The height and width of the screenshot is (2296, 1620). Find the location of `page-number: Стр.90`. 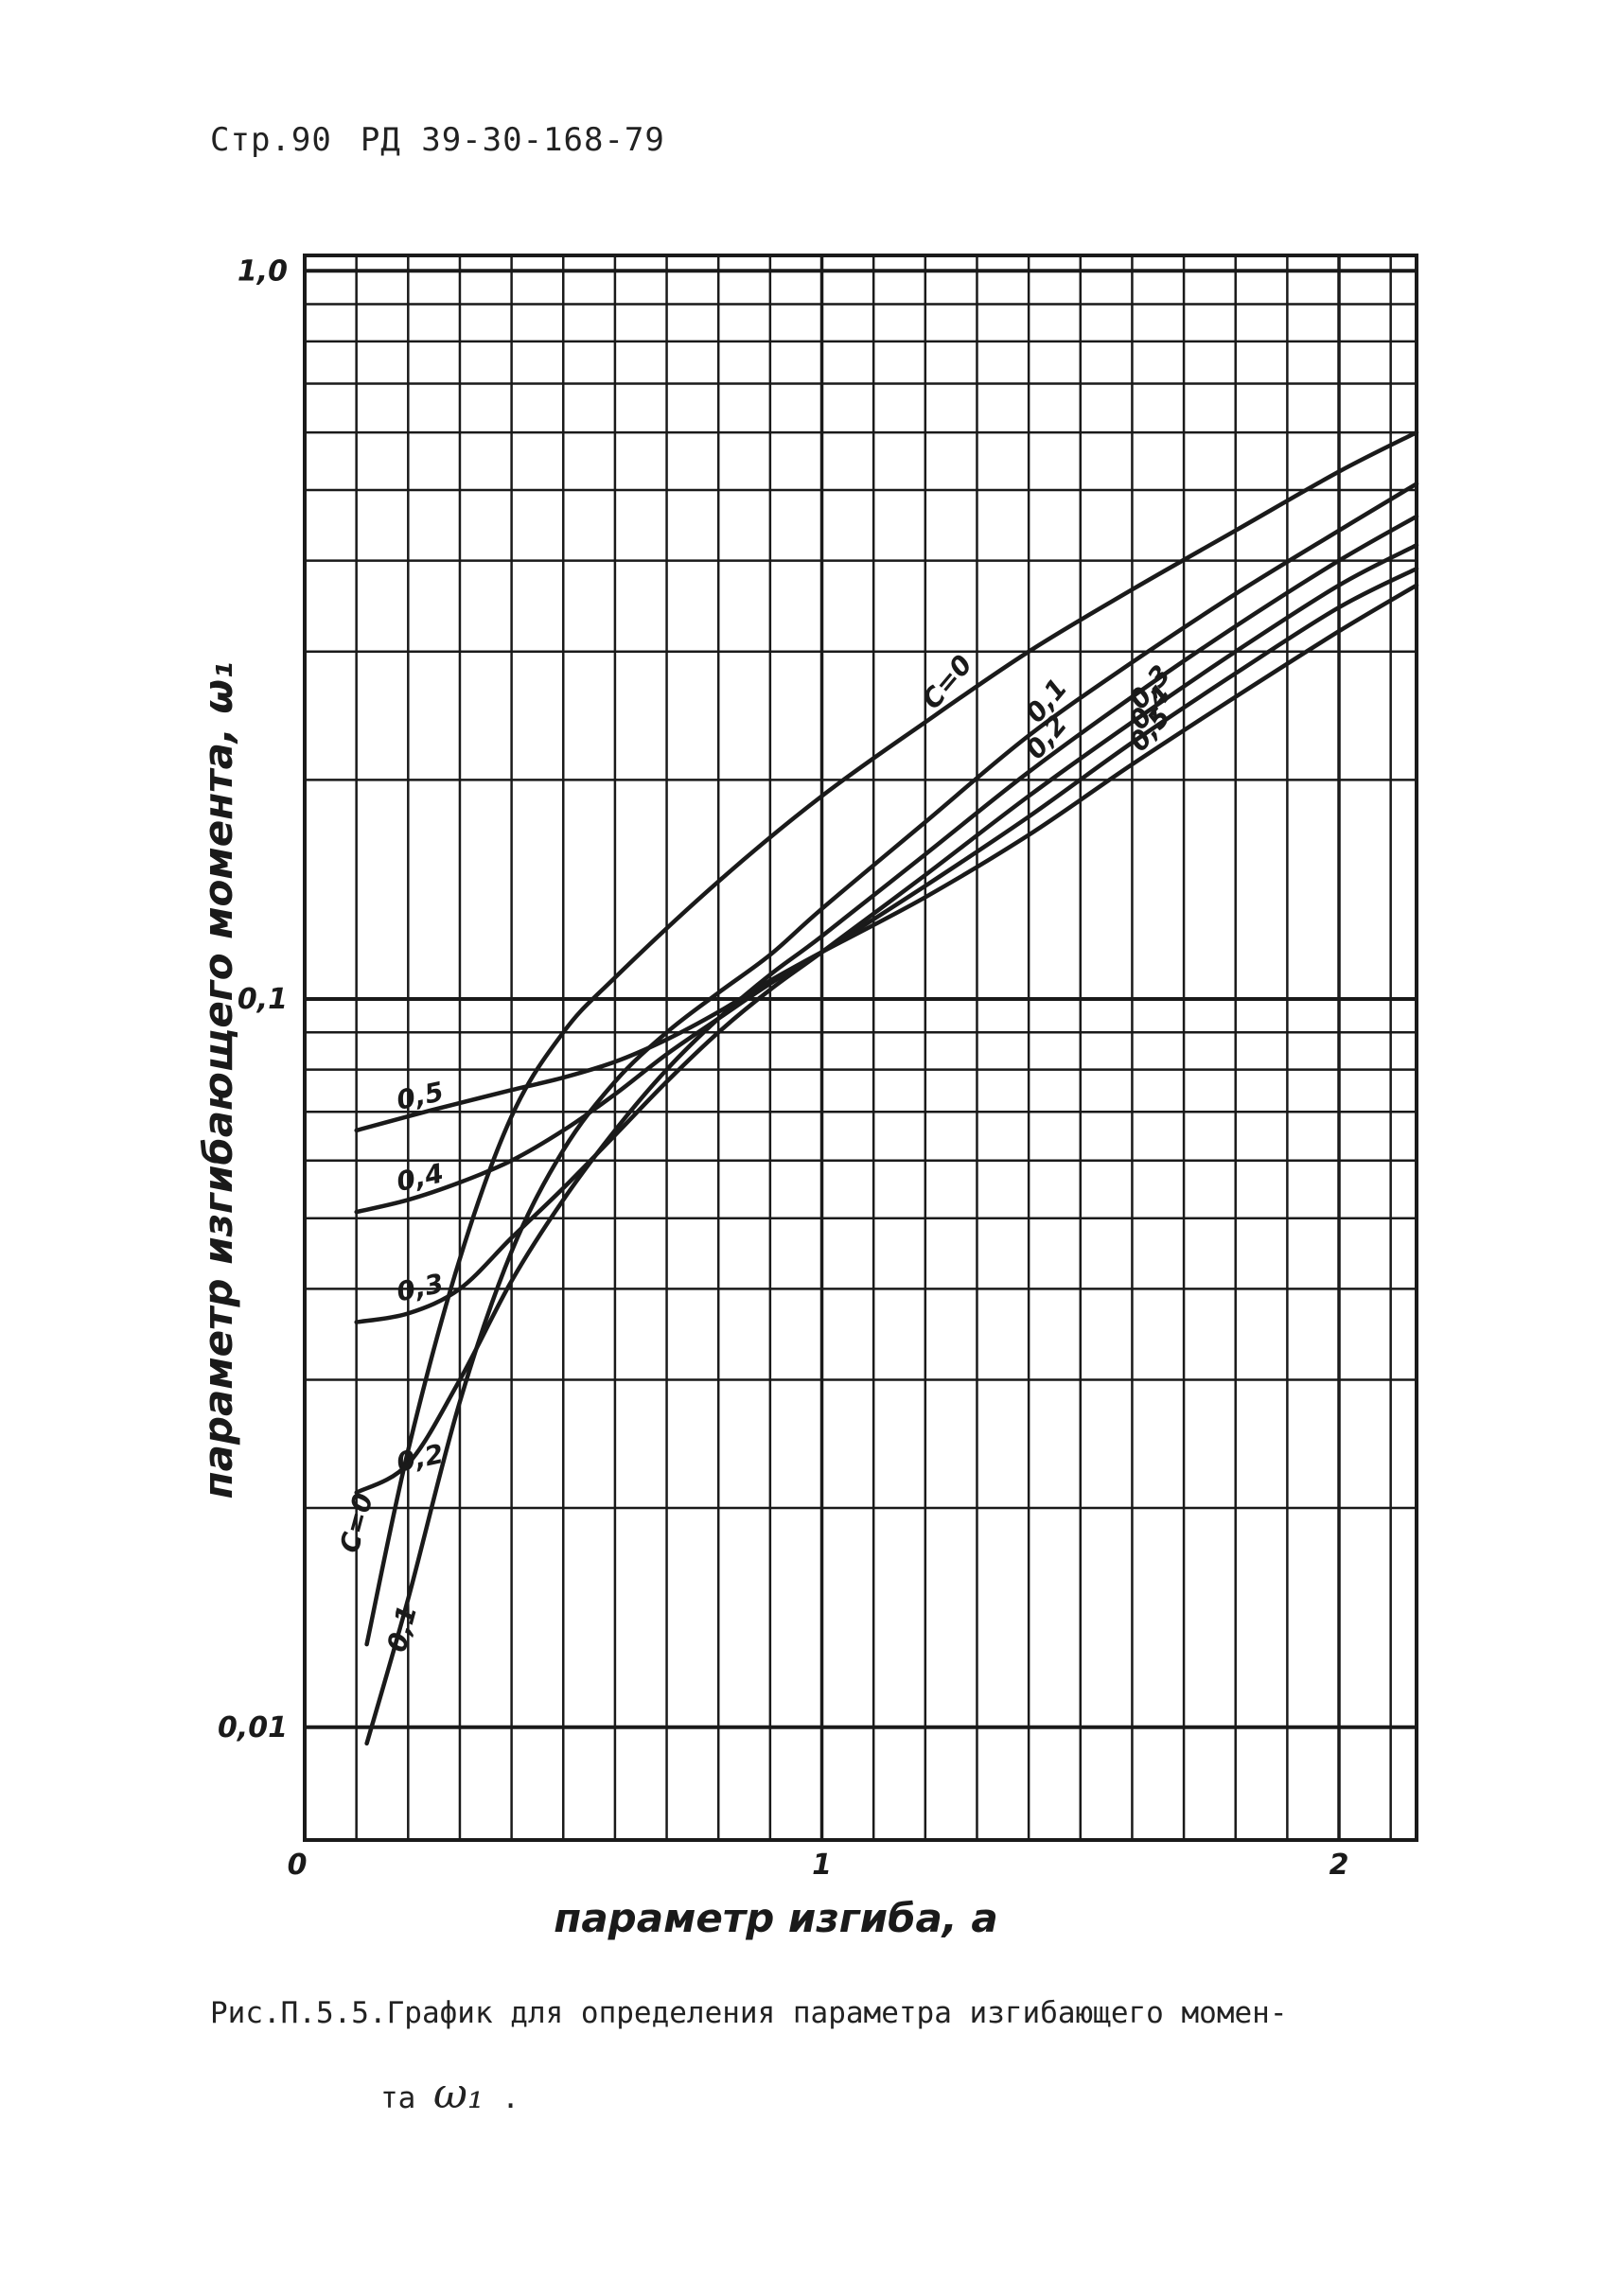

page-number: Стр.90 is located at coordinates (271, 140).